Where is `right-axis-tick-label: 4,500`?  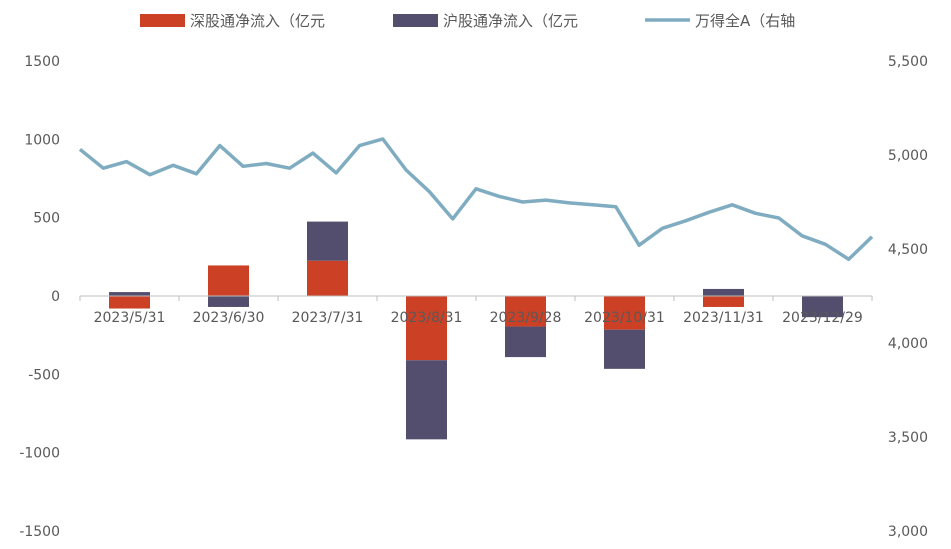
right-axis-tick-label: 4,500 is located at coordinates (908, 250).